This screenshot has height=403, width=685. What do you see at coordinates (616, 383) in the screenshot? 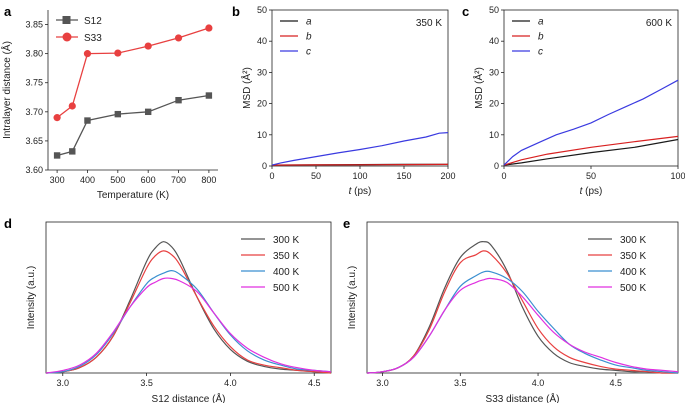
I see `panel-e-xtick-label: 4.5` at bounding box center [616, 383].